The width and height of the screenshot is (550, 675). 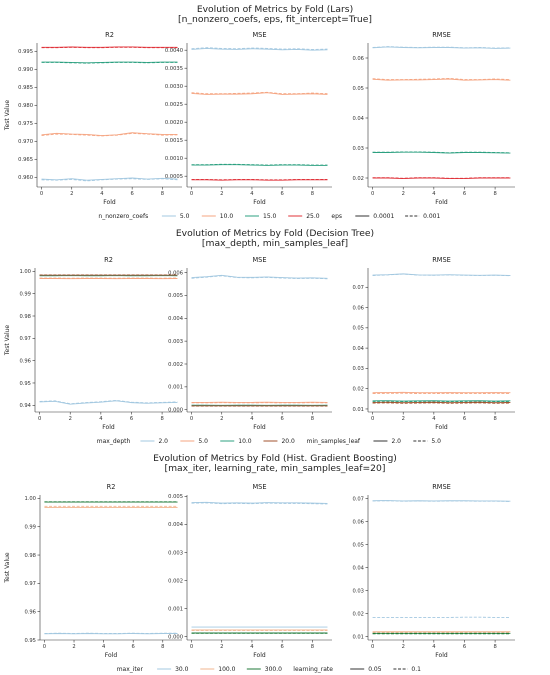 What do you see at coordinates (25, 160) in the screenshot?
I see `y-tick-label: 0.965` at bounding box center [25, 160].